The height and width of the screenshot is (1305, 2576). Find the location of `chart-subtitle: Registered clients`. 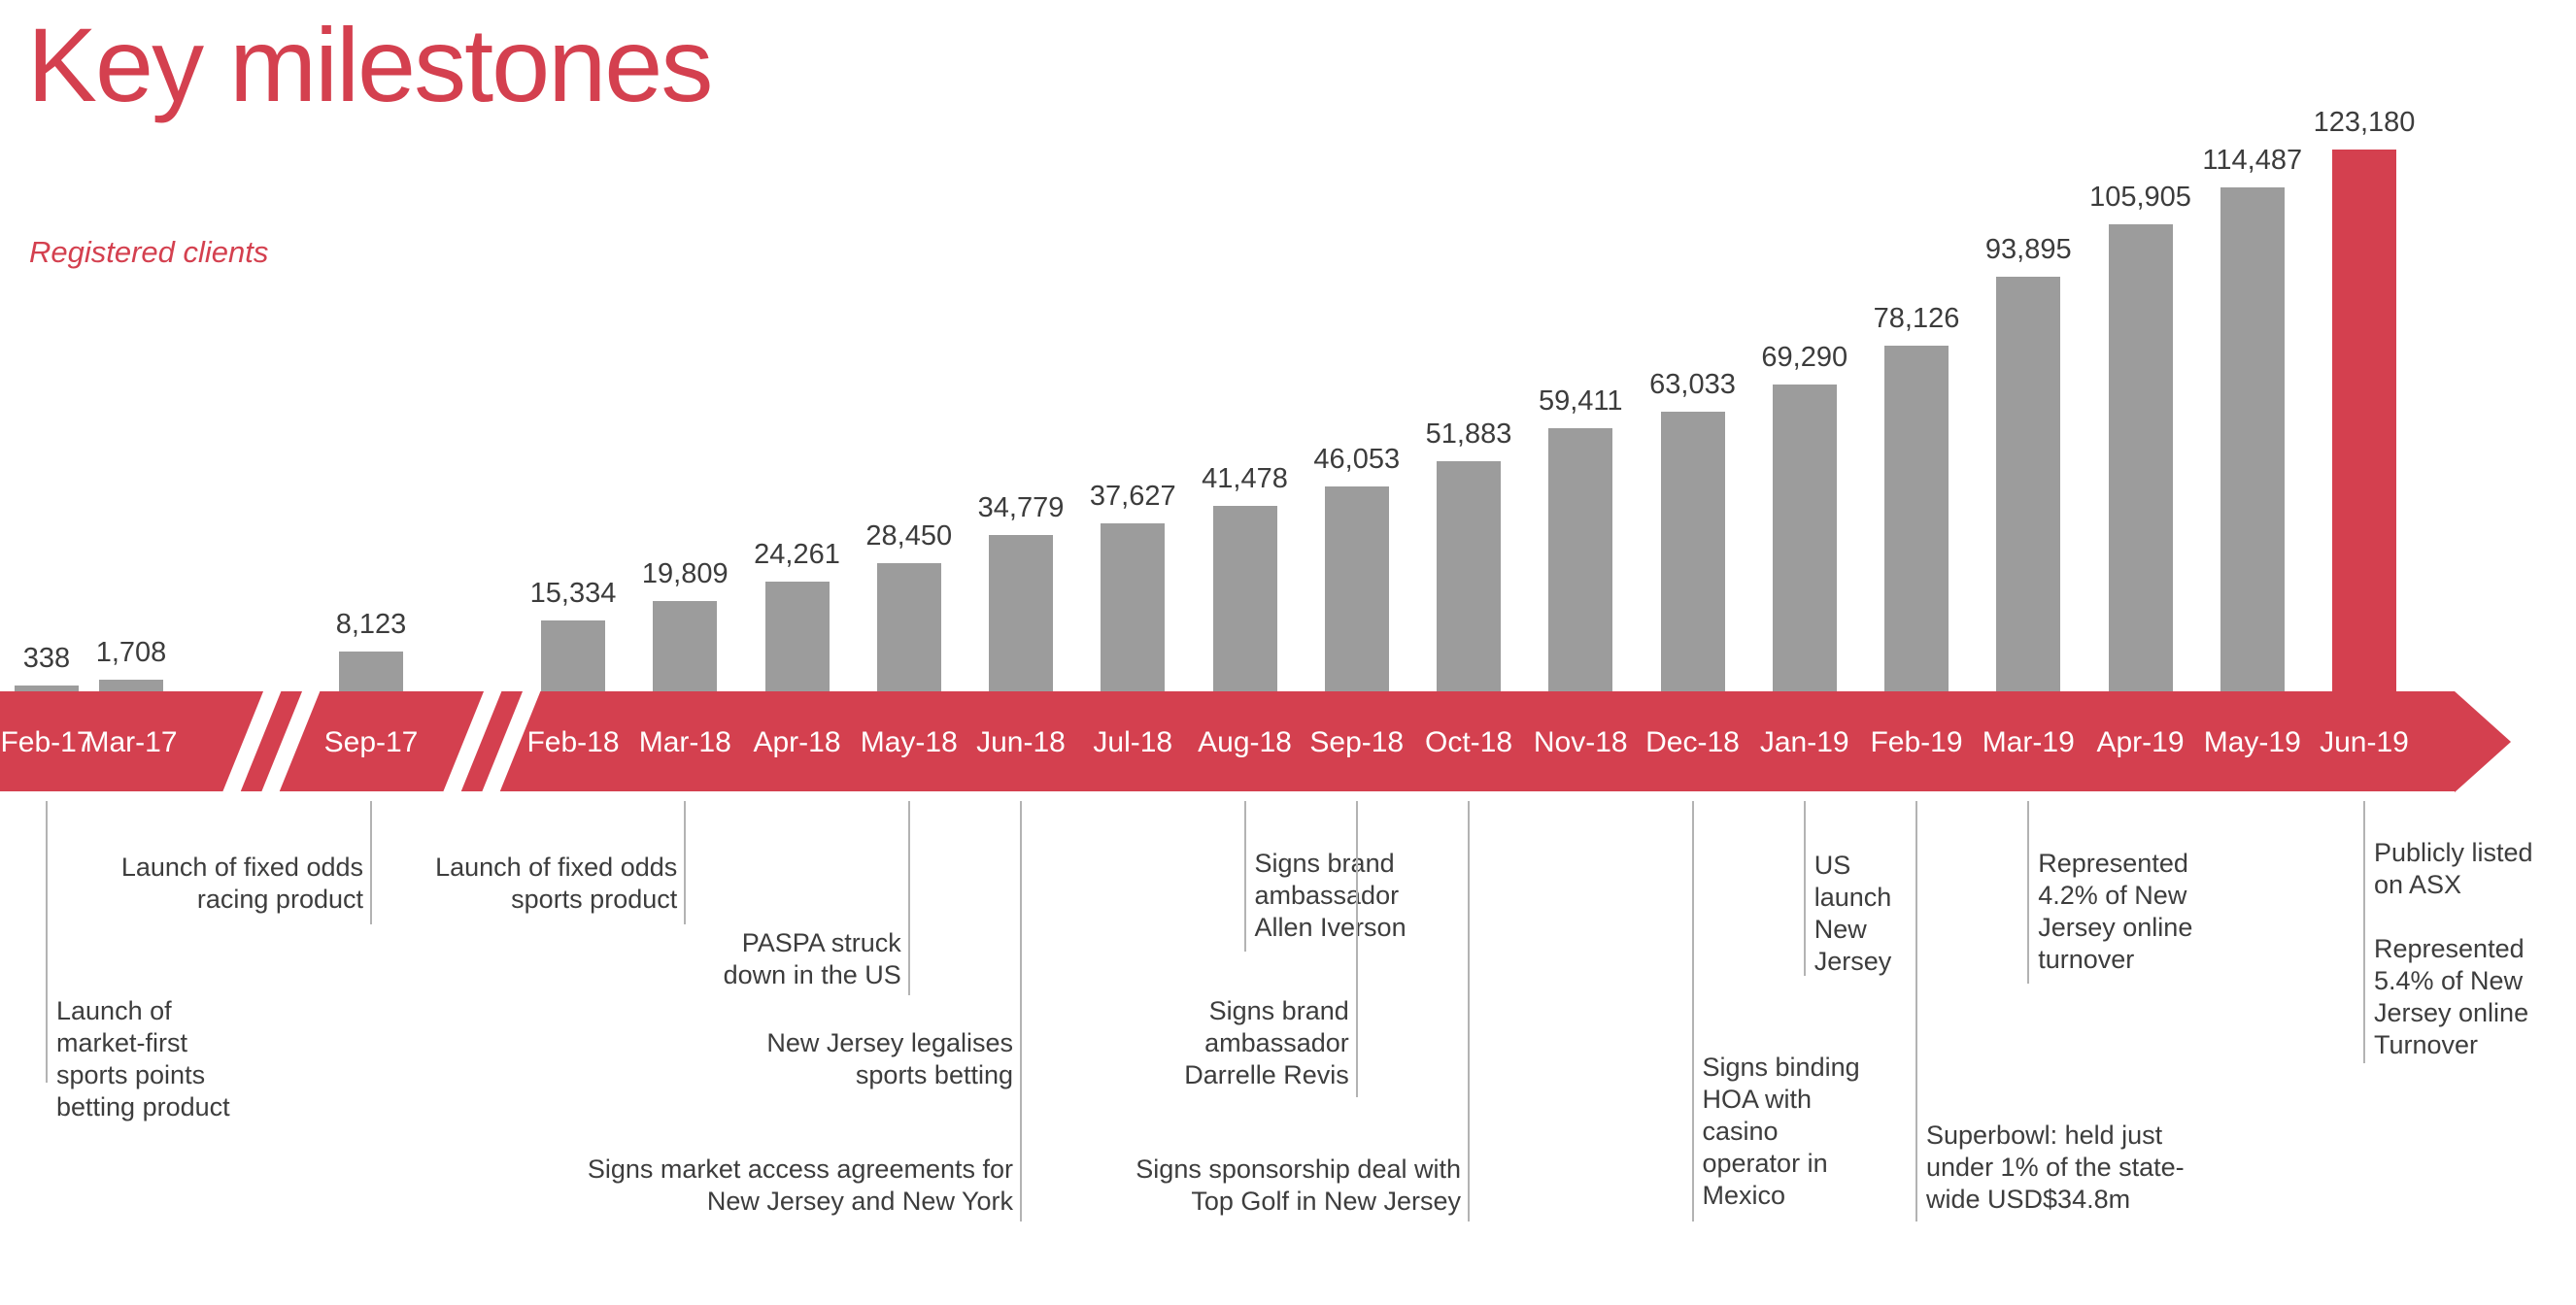

chart-subtitle: Registered clients is located at coordinates (149, 252).